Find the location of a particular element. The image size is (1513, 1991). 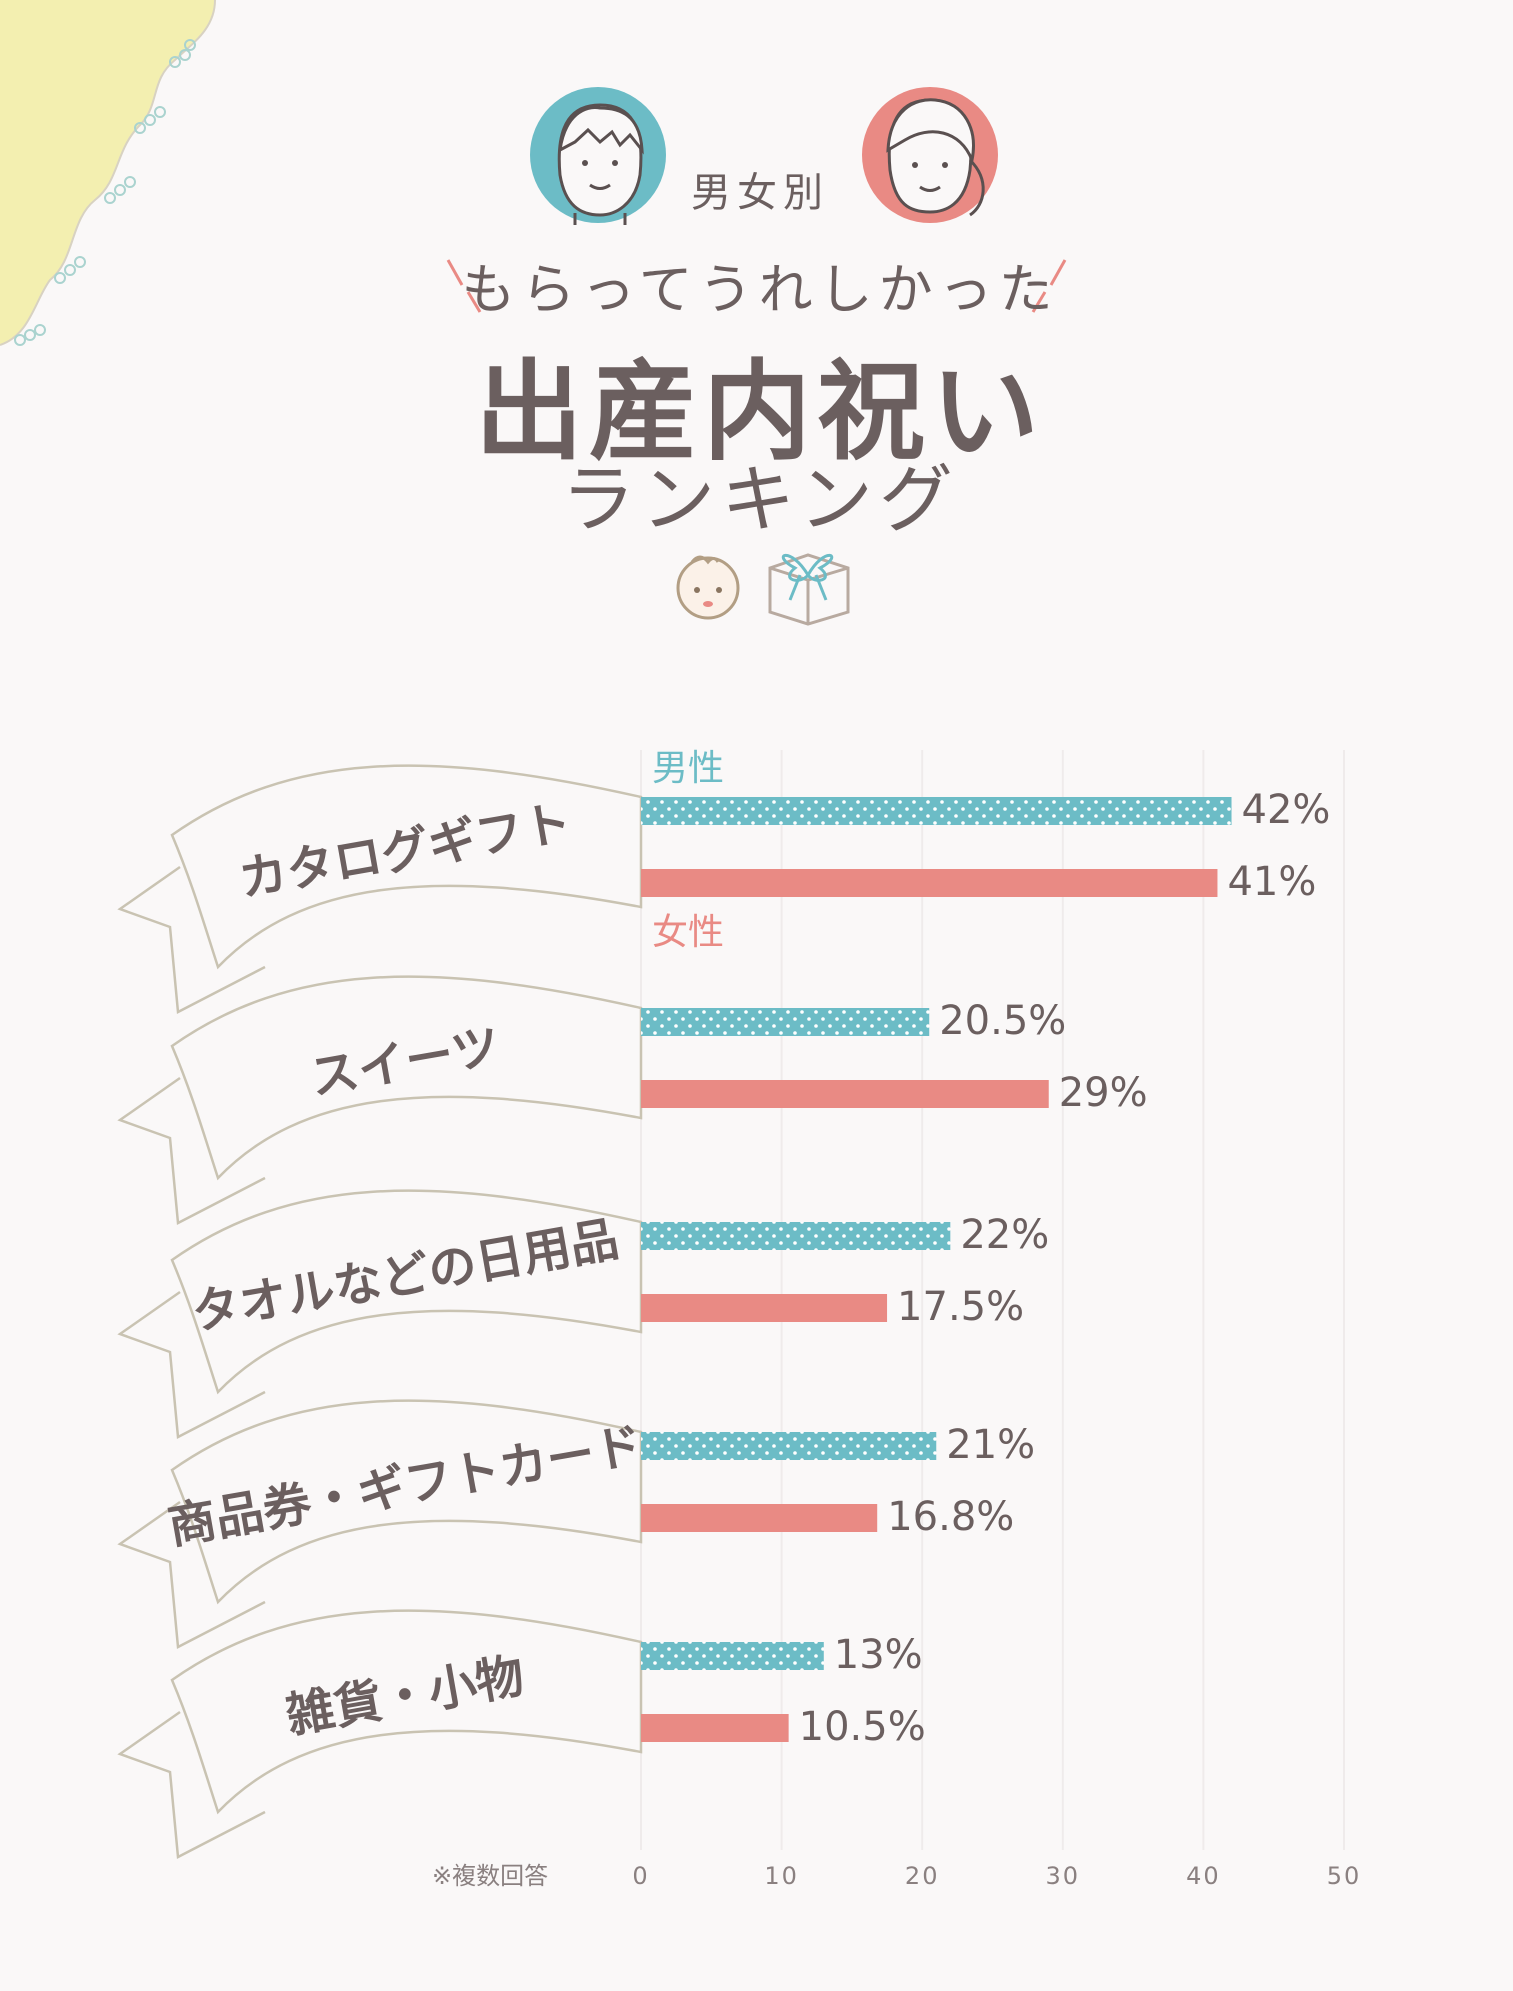

x-tick-label: 0 is located at coordinates (640, 1876).